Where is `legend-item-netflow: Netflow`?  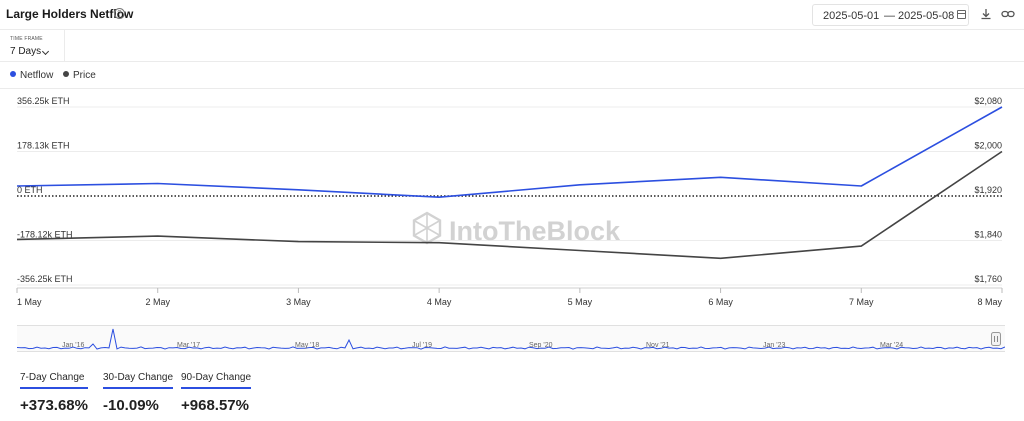
legend-item-netflow: Netflow is located at coordinates (31, 75).